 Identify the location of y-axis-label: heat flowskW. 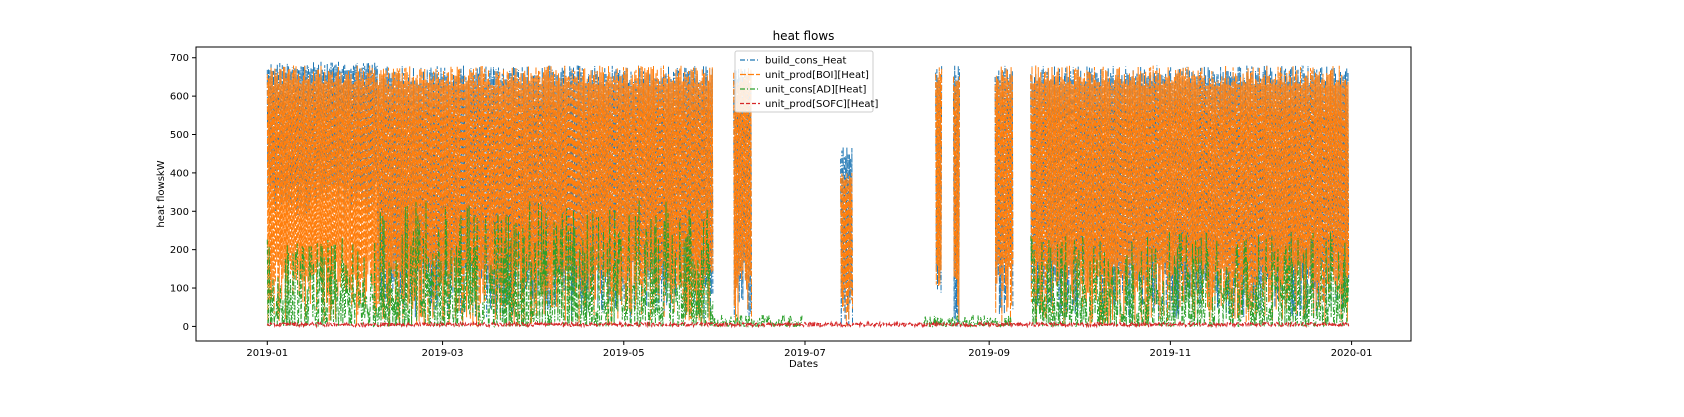
(161, 193).